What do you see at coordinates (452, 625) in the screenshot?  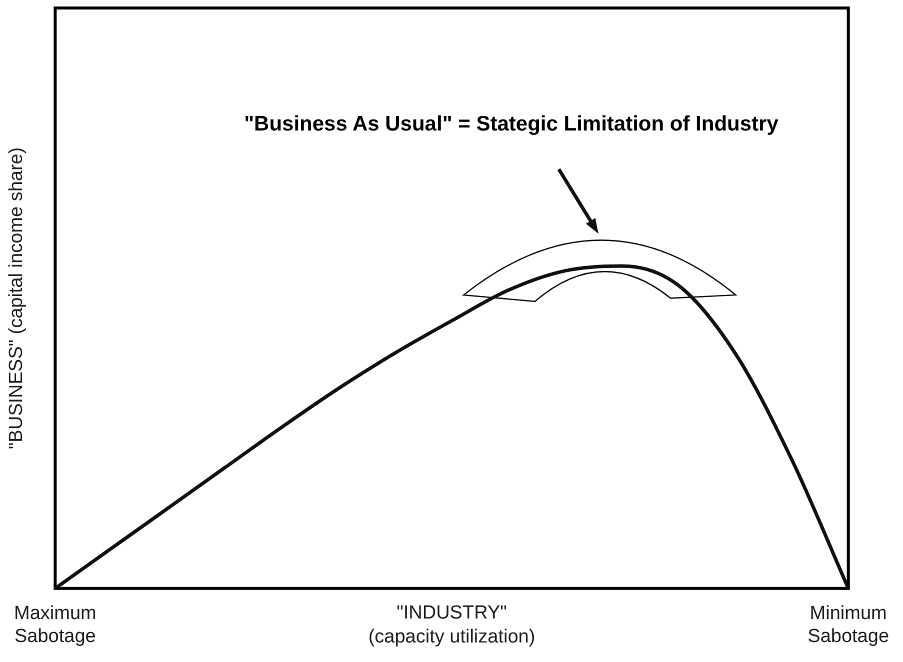 I see `x-axis-title: "INDUSTRY" (capacity utilization)` at bounding box center [452, 625].